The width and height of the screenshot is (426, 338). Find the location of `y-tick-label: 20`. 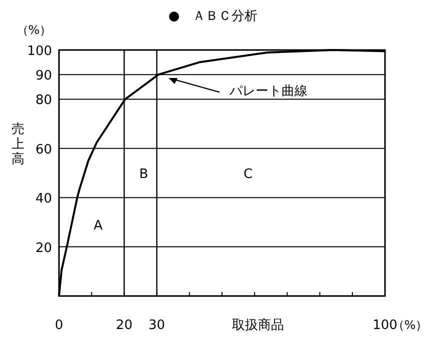

y-tick-label: 20 is located at coordinates (43, 248).